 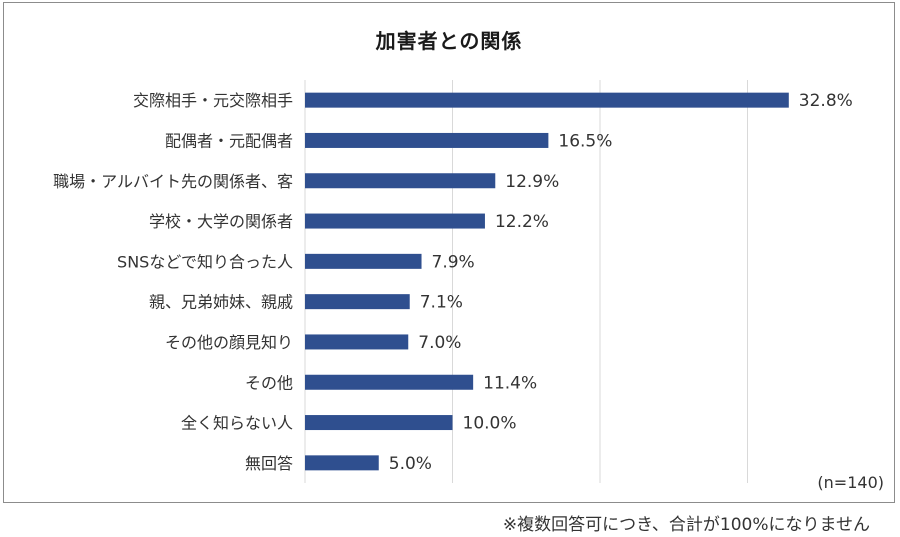 I want to click on chart-title: 加害者との関係, so click(x=449, y=41).